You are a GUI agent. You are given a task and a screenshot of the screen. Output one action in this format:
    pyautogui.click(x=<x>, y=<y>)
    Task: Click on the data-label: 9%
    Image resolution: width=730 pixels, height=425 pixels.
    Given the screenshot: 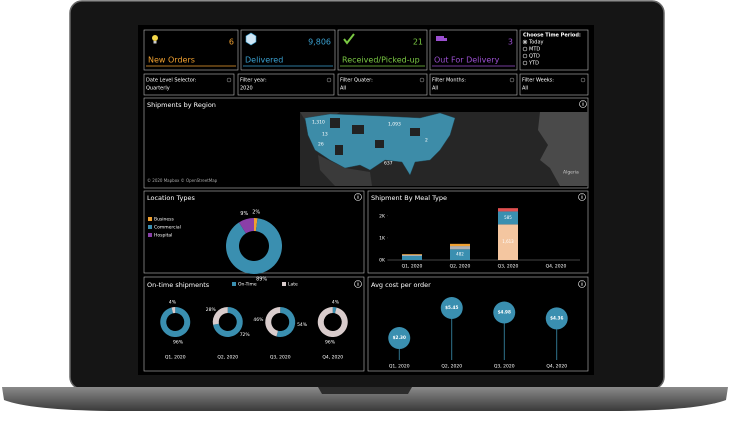 What is the action you would take?
    pyautogui.click(x=244, y=214)
    